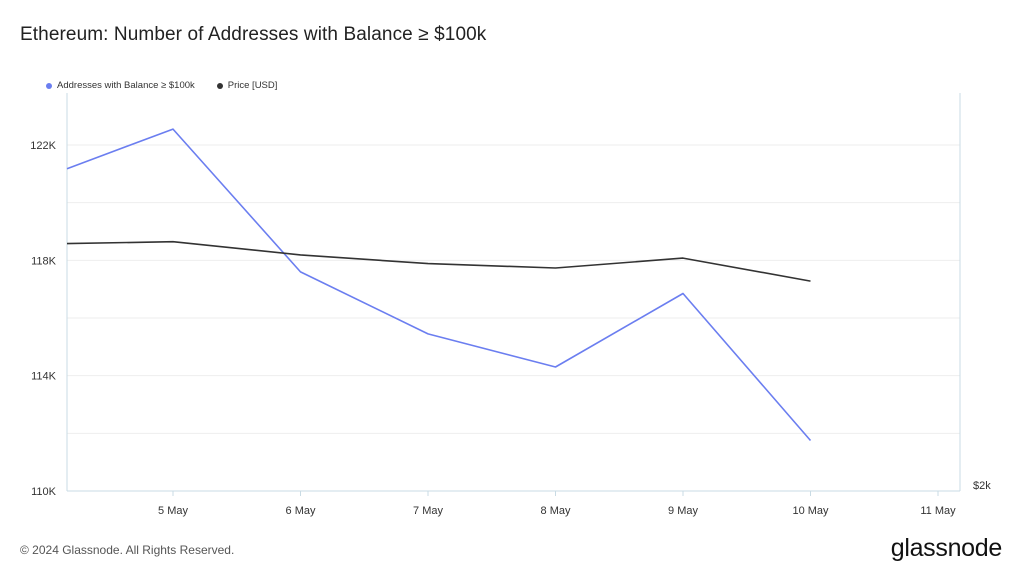  Describe the element at coordinates (938, 511) in the screenshot. I see `x-tick-label: 11 May` at that location.